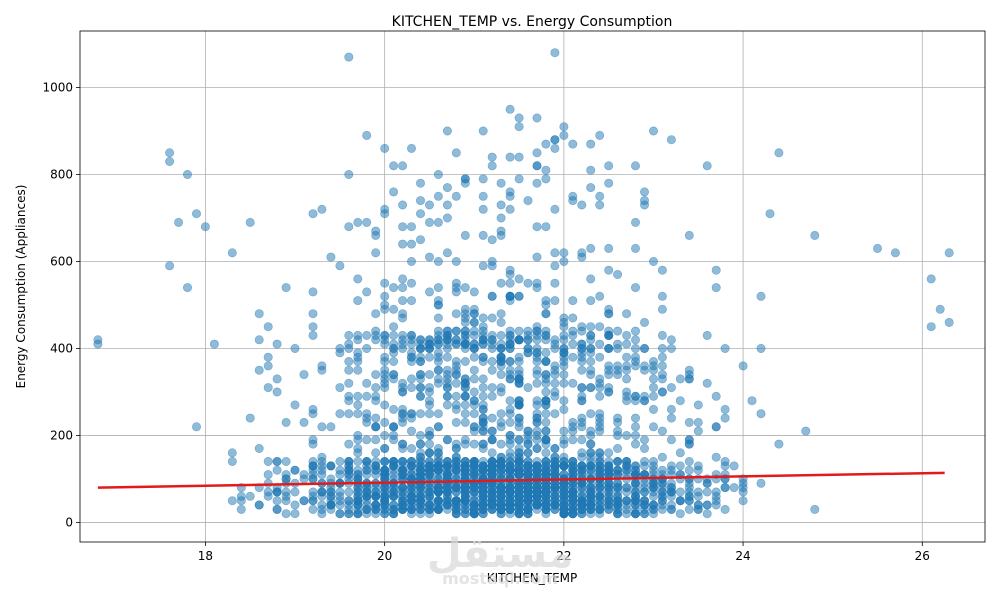 The width and height of the screenshot is (1000, 600). What do you see at coordinates (500, 578) in the screenshot?
I see `watermark-latin: mostaql.com` at bounding box center [500, 578].